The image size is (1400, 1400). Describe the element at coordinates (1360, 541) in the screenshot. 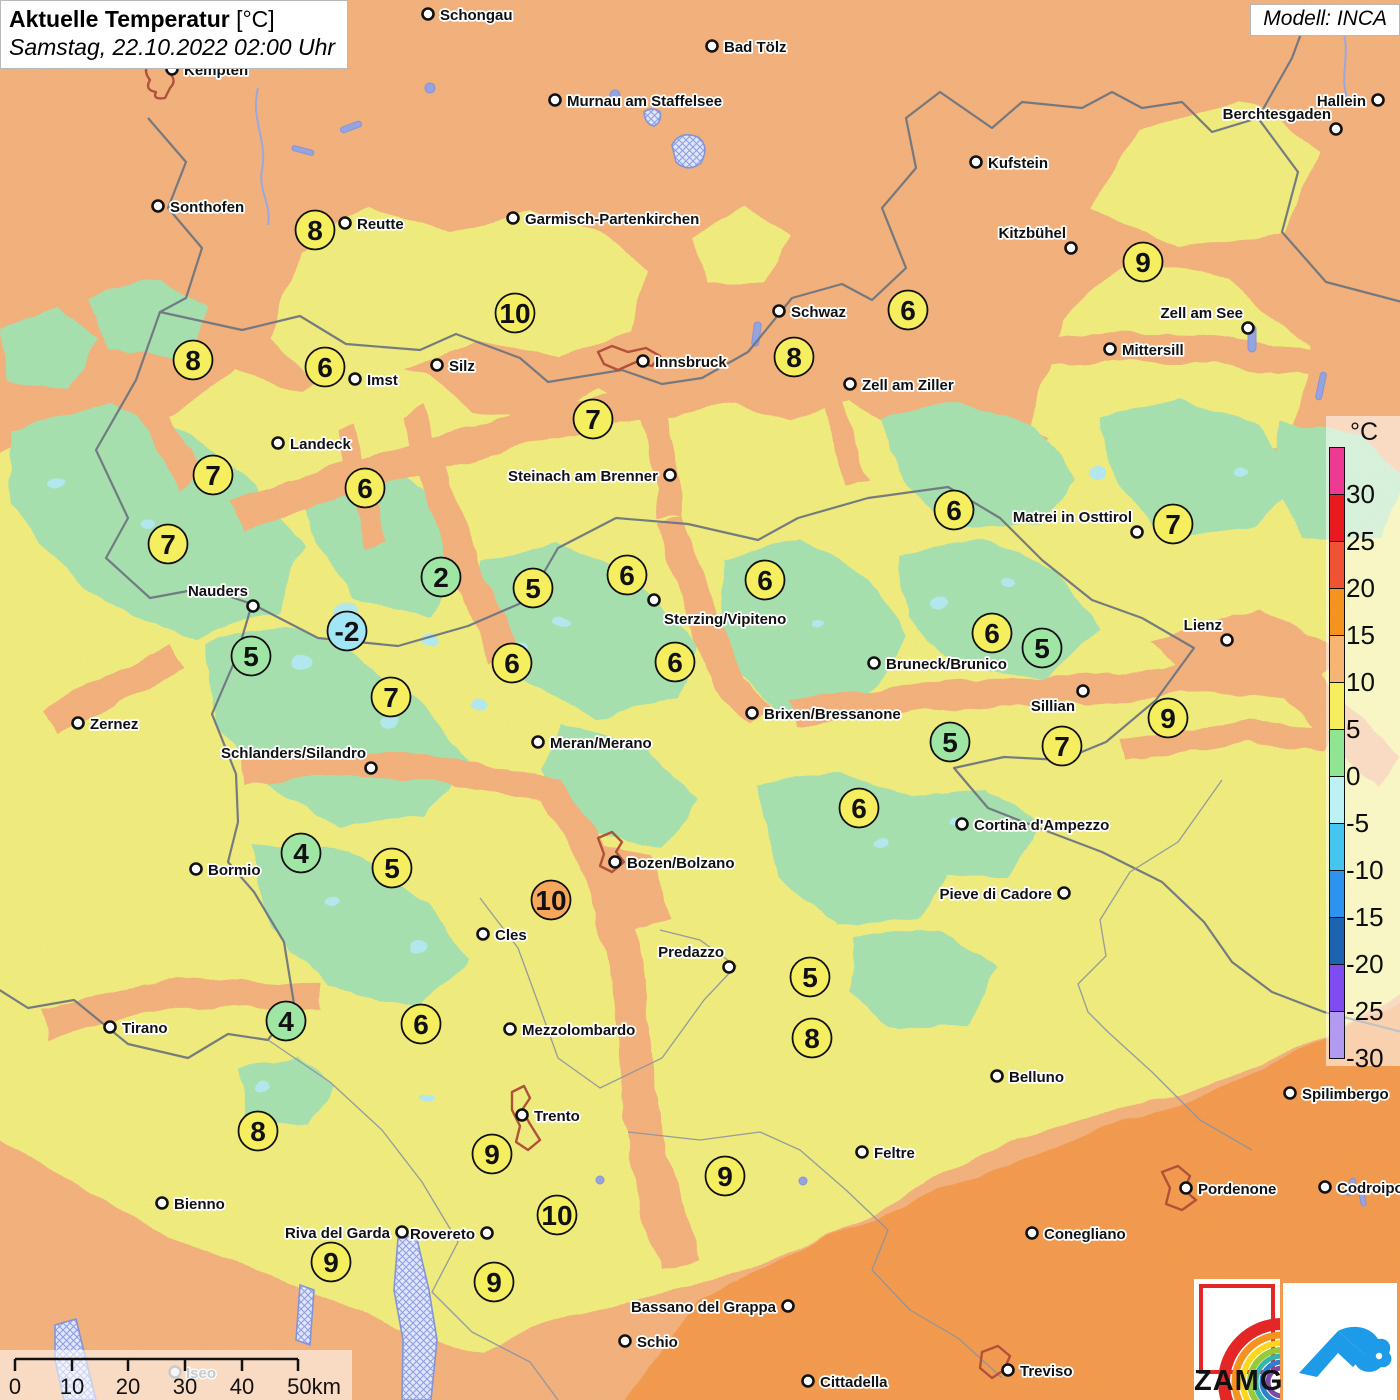

I see `legend-tick-label: 25` at that location.